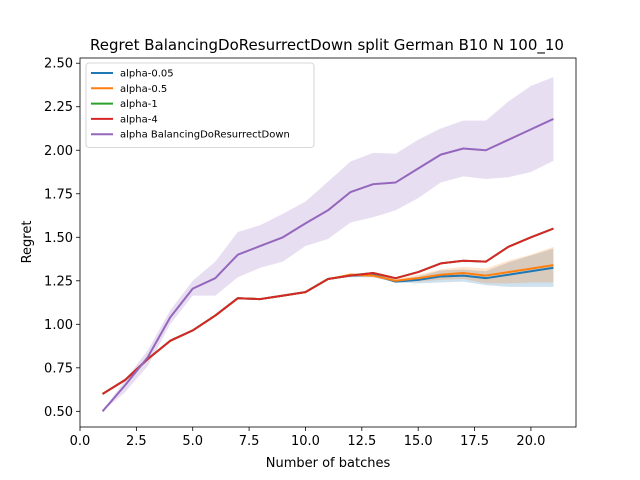 The height and width of the screenshot is (480, 640). Describe the element at coordinates (143, 89) in the screenshot. I see `legend-label-alpha-0-5: alpha-0.5` at that location.